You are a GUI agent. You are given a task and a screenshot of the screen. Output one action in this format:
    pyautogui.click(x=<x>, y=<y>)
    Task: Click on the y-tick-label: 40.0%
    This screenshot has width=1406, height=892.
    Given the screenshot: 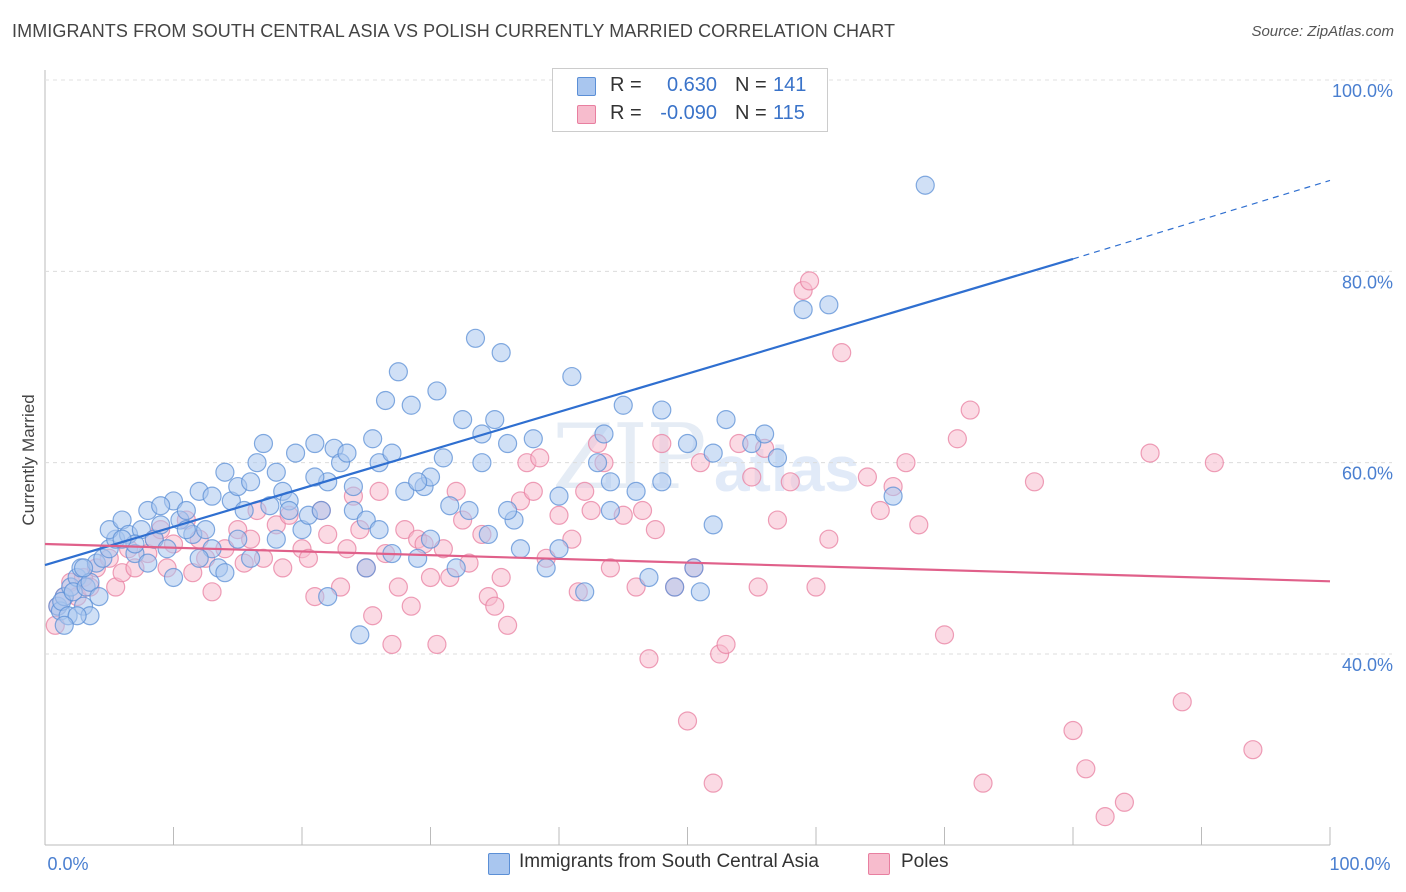 What is the action you would take?
    pyautogui.click(x=1367, y=665)
    